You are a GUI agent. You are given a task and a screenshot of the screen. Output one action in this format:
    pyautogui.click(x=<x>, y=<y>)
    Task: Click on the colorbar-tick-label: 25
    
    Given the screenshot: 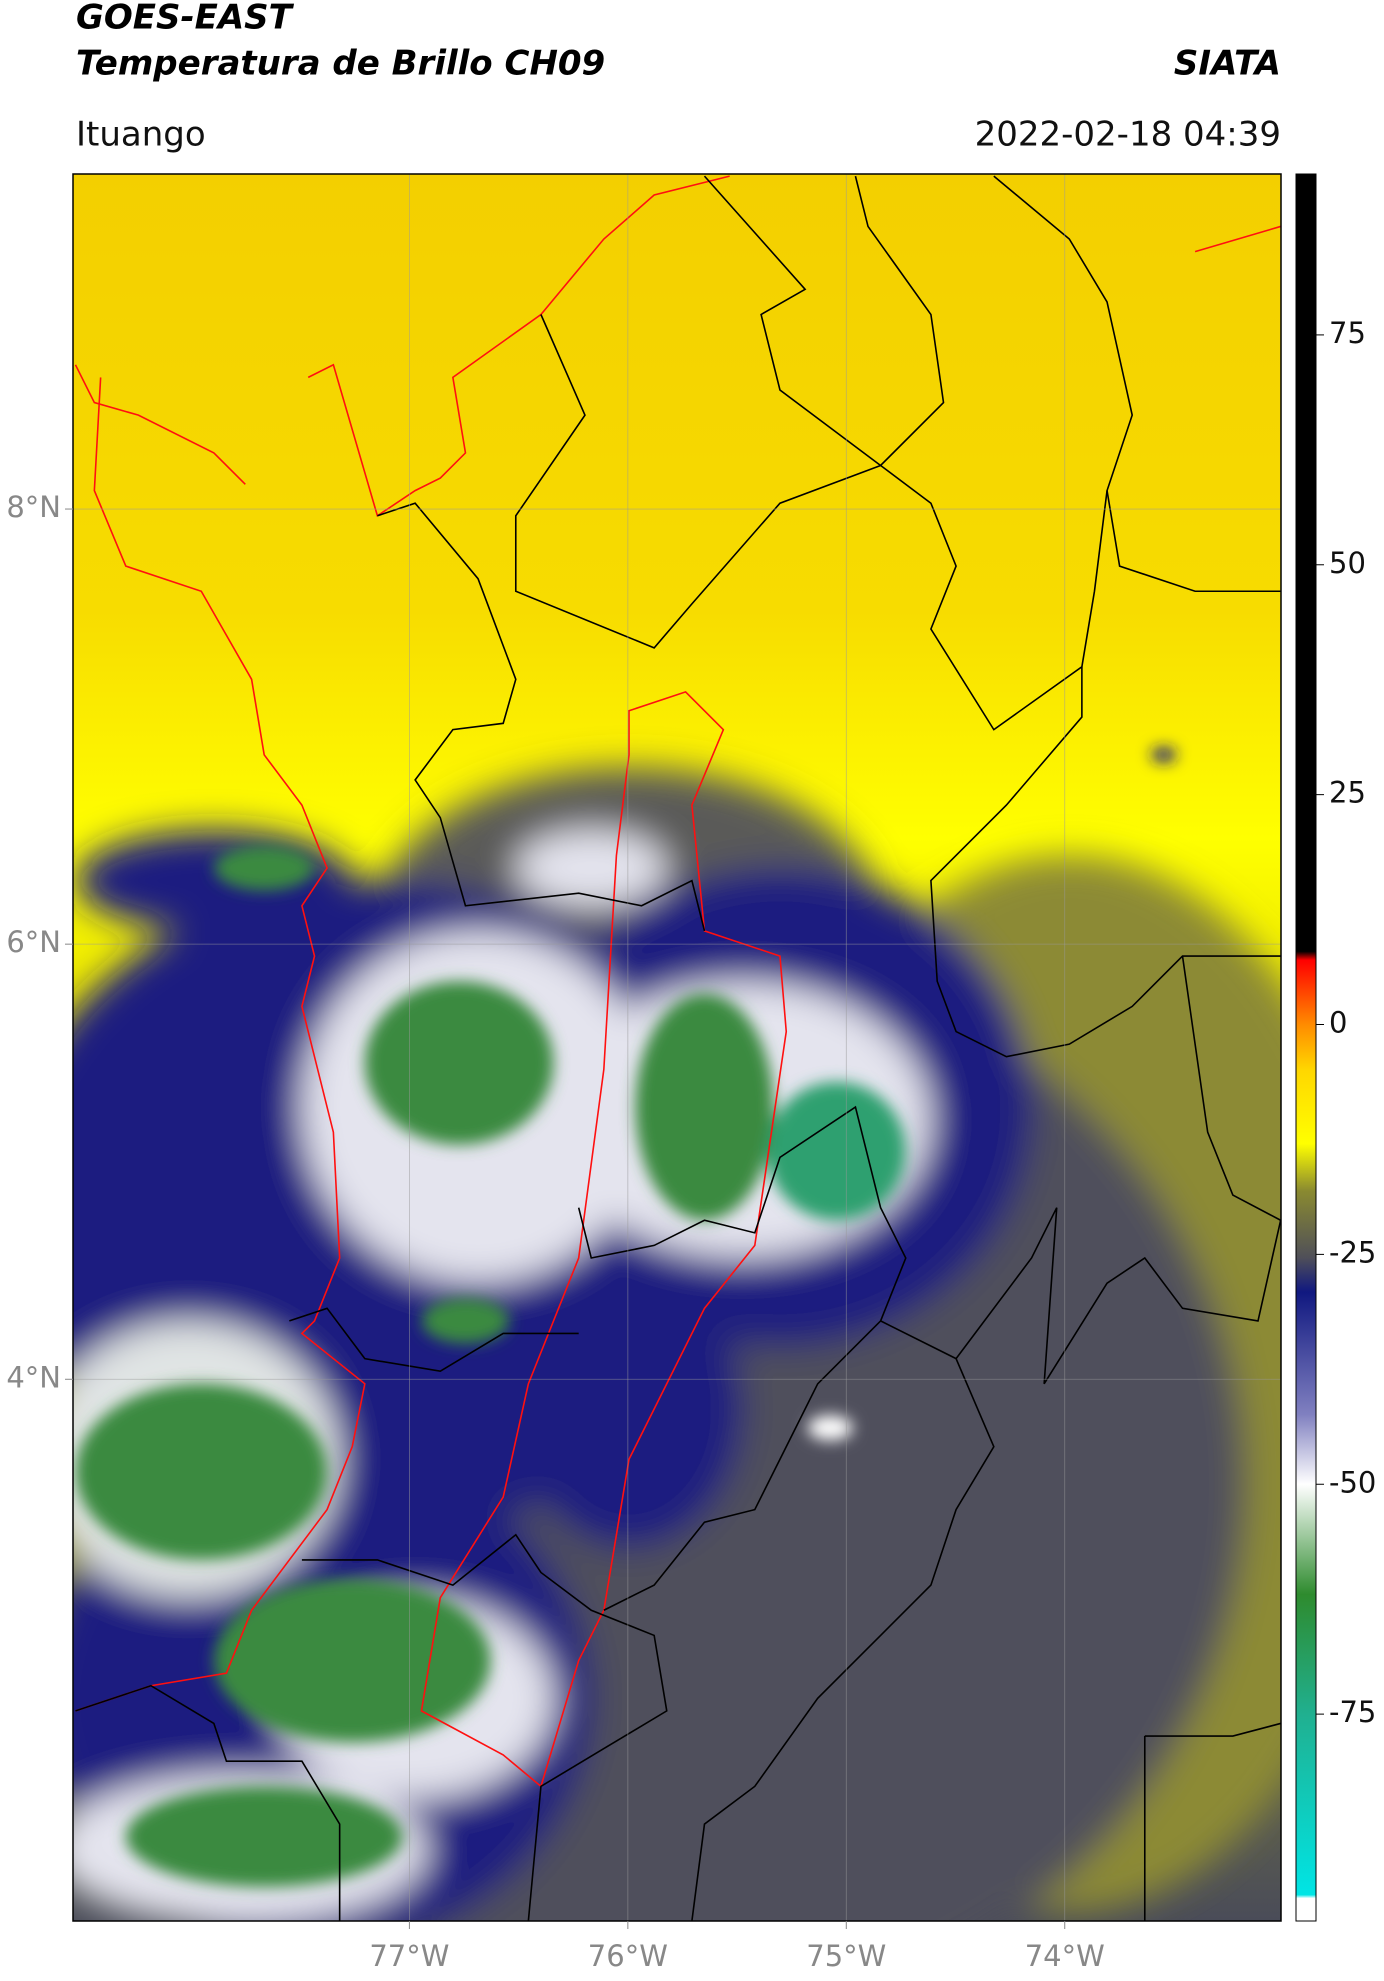 What is the action you would take?
    pyautogui.click(x=1347, y=793)
    